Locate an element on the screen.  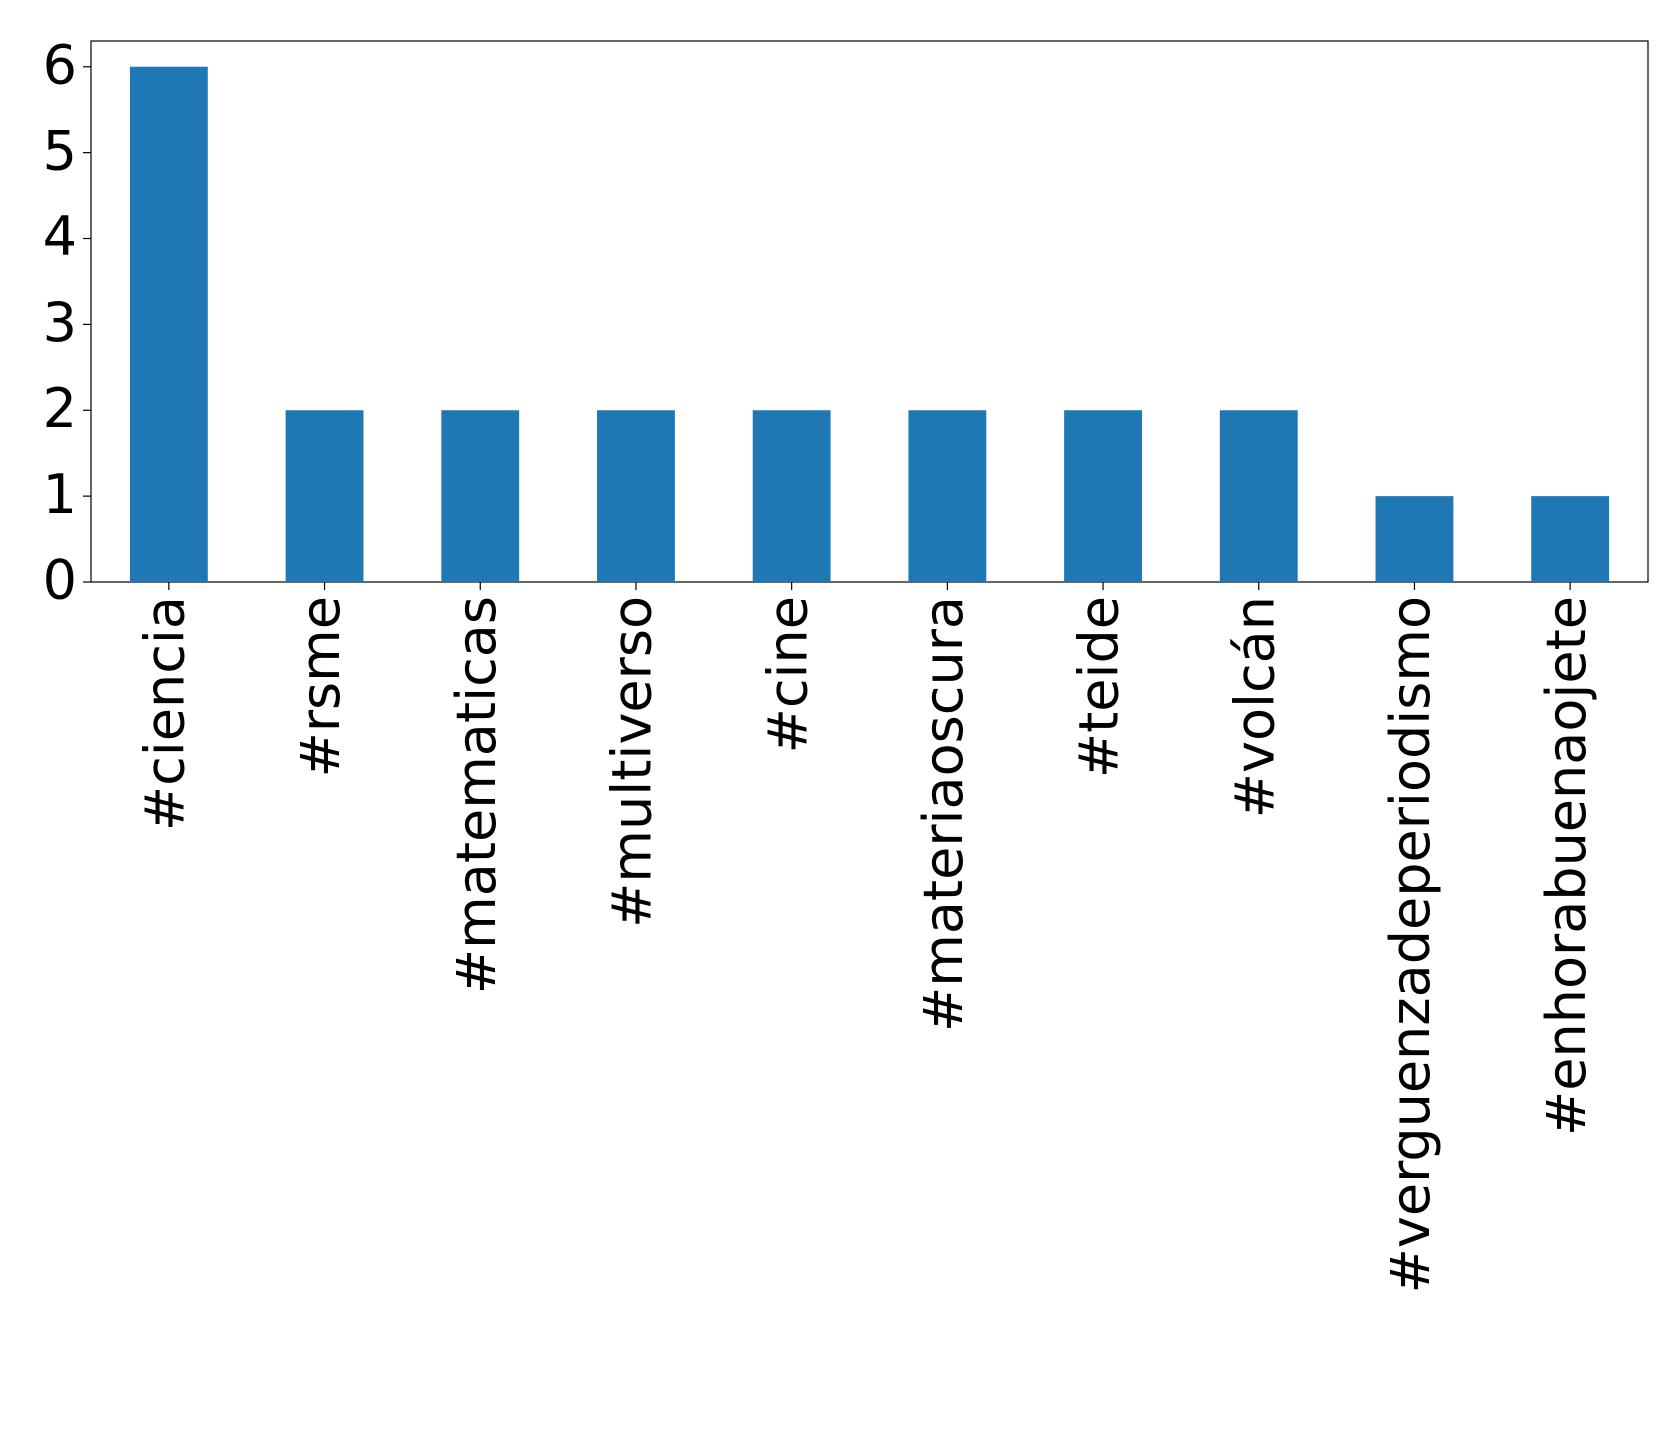
y-tick-label: 2 is located at coordinates (60, 408).